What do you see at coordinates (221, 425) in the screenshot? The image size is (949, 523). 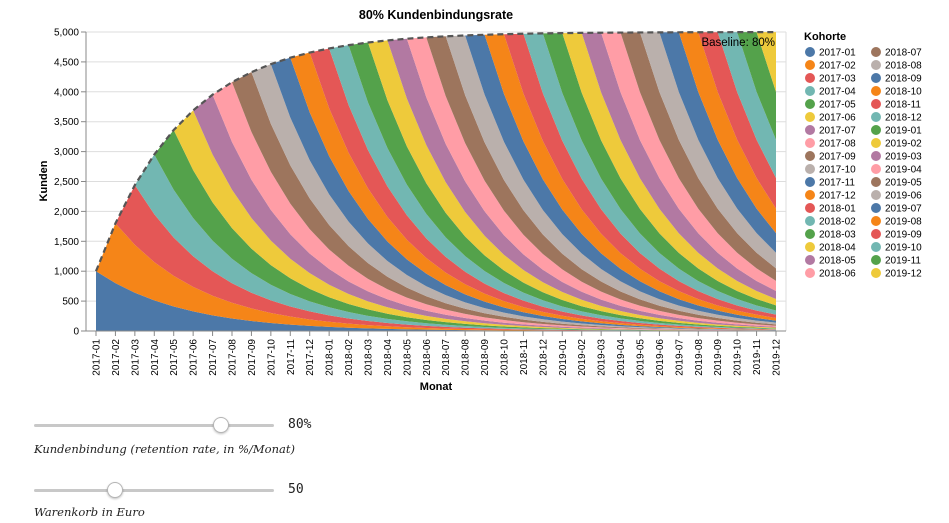 I see `retention-slider-thumb` at bounding box center [221, 425].